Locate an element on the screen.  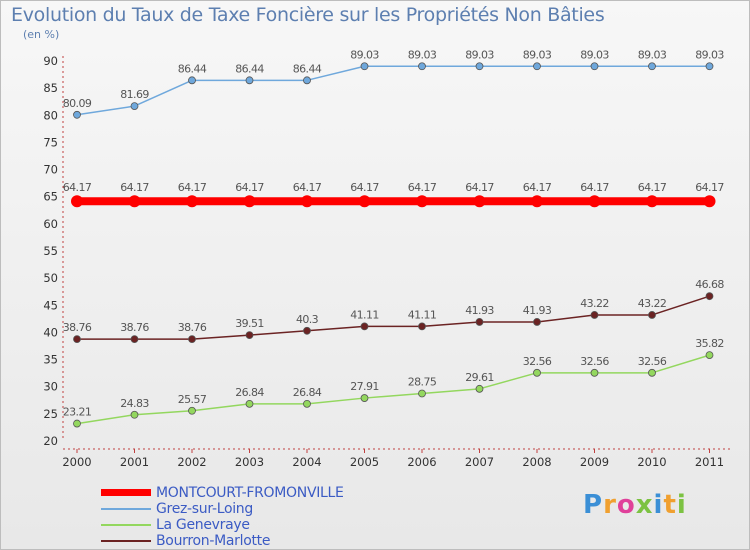
y-tick-label: 25 is located at coordinates (50, 414).